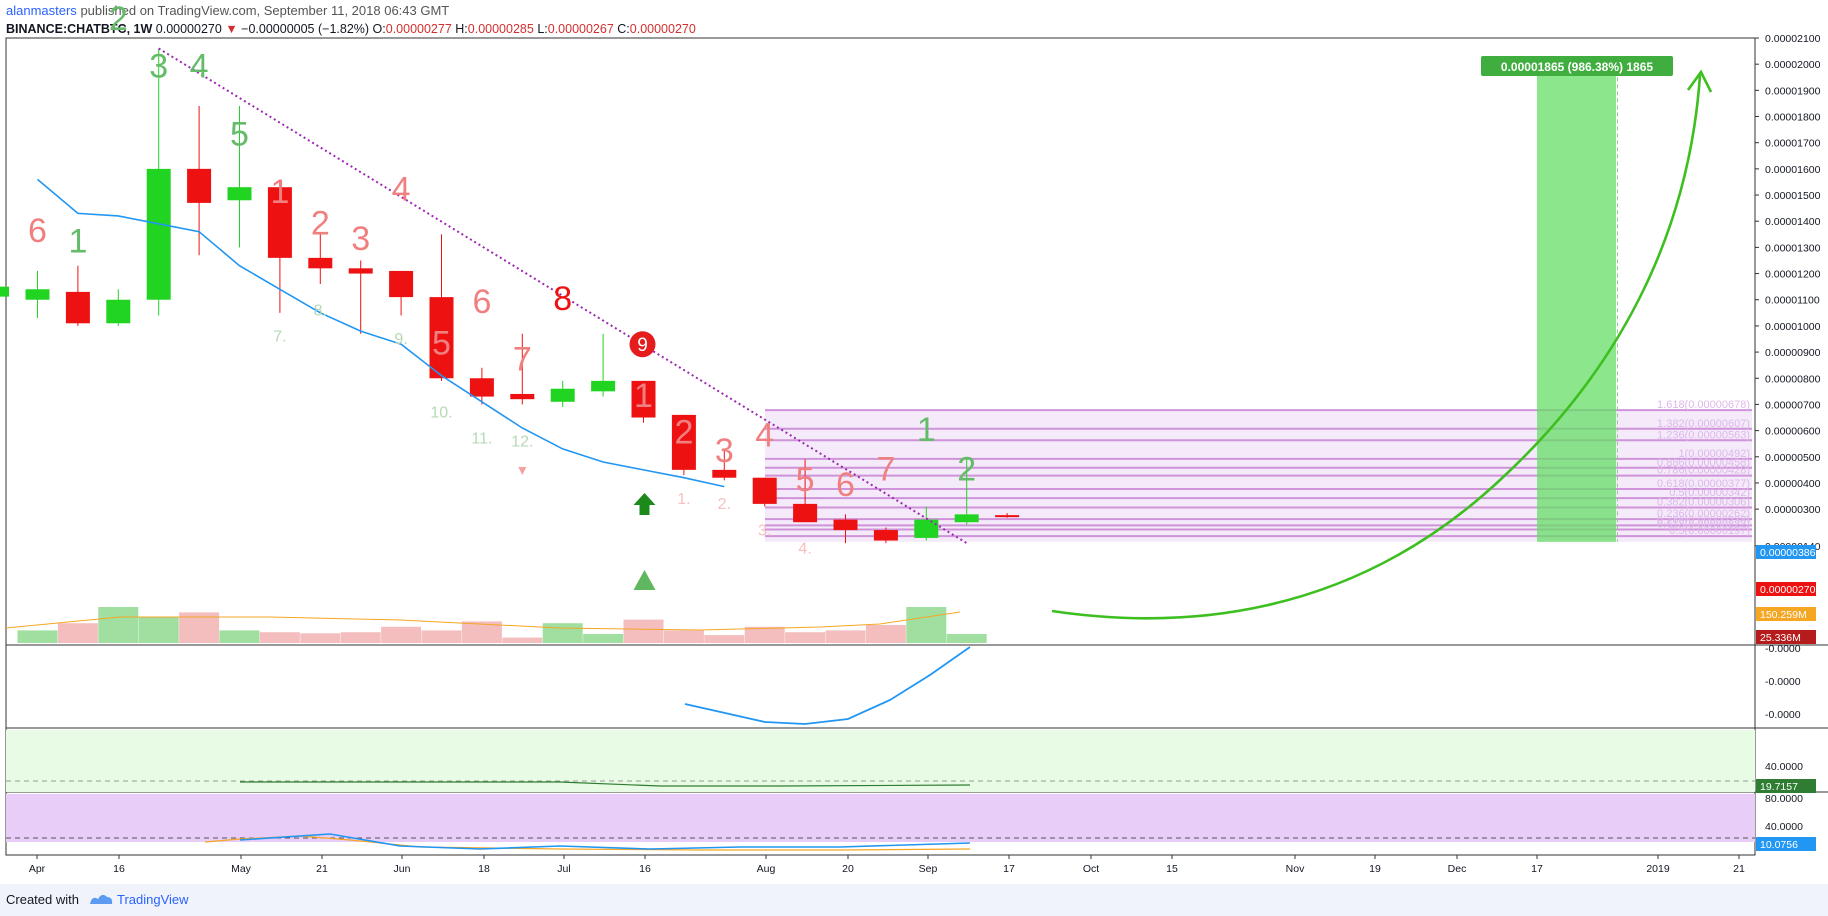 This screenshot has width=1828, height=916. Describe the element at coordinates (441, 344) in the screenshot. I see `td-count-label: 5` at that location.